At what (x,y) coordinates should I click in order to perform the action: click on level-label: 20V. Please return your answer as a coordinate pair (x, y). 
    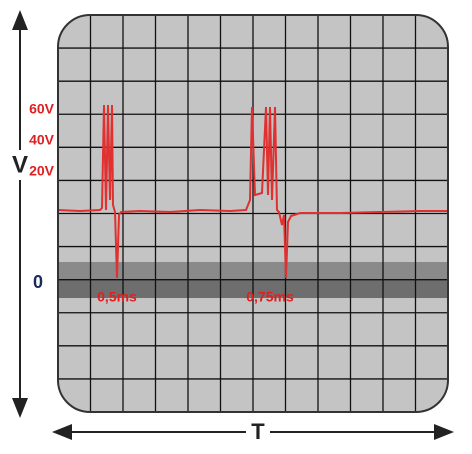
    Looking at the image, I should click on (42, 171).